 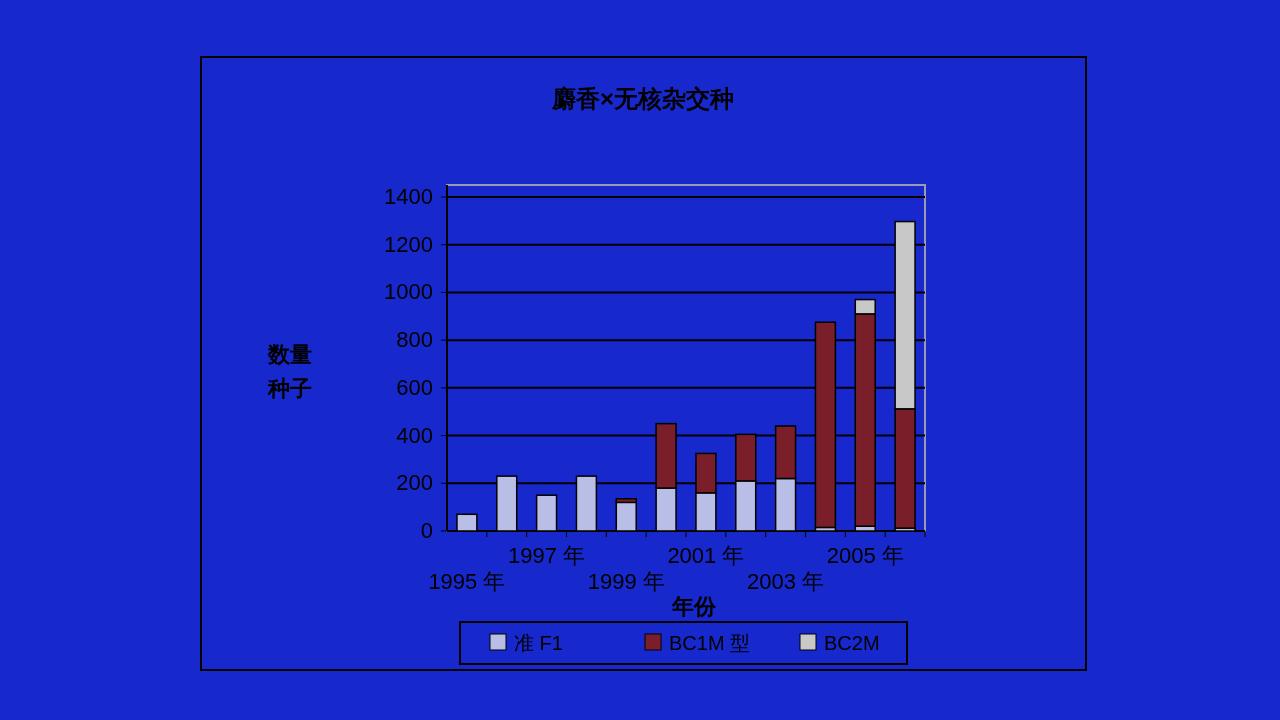 What do you see at coordinates (626, 581) in the screenshot?
I see `x-tick-label: 1999 年` at bounding box center [626, 581].